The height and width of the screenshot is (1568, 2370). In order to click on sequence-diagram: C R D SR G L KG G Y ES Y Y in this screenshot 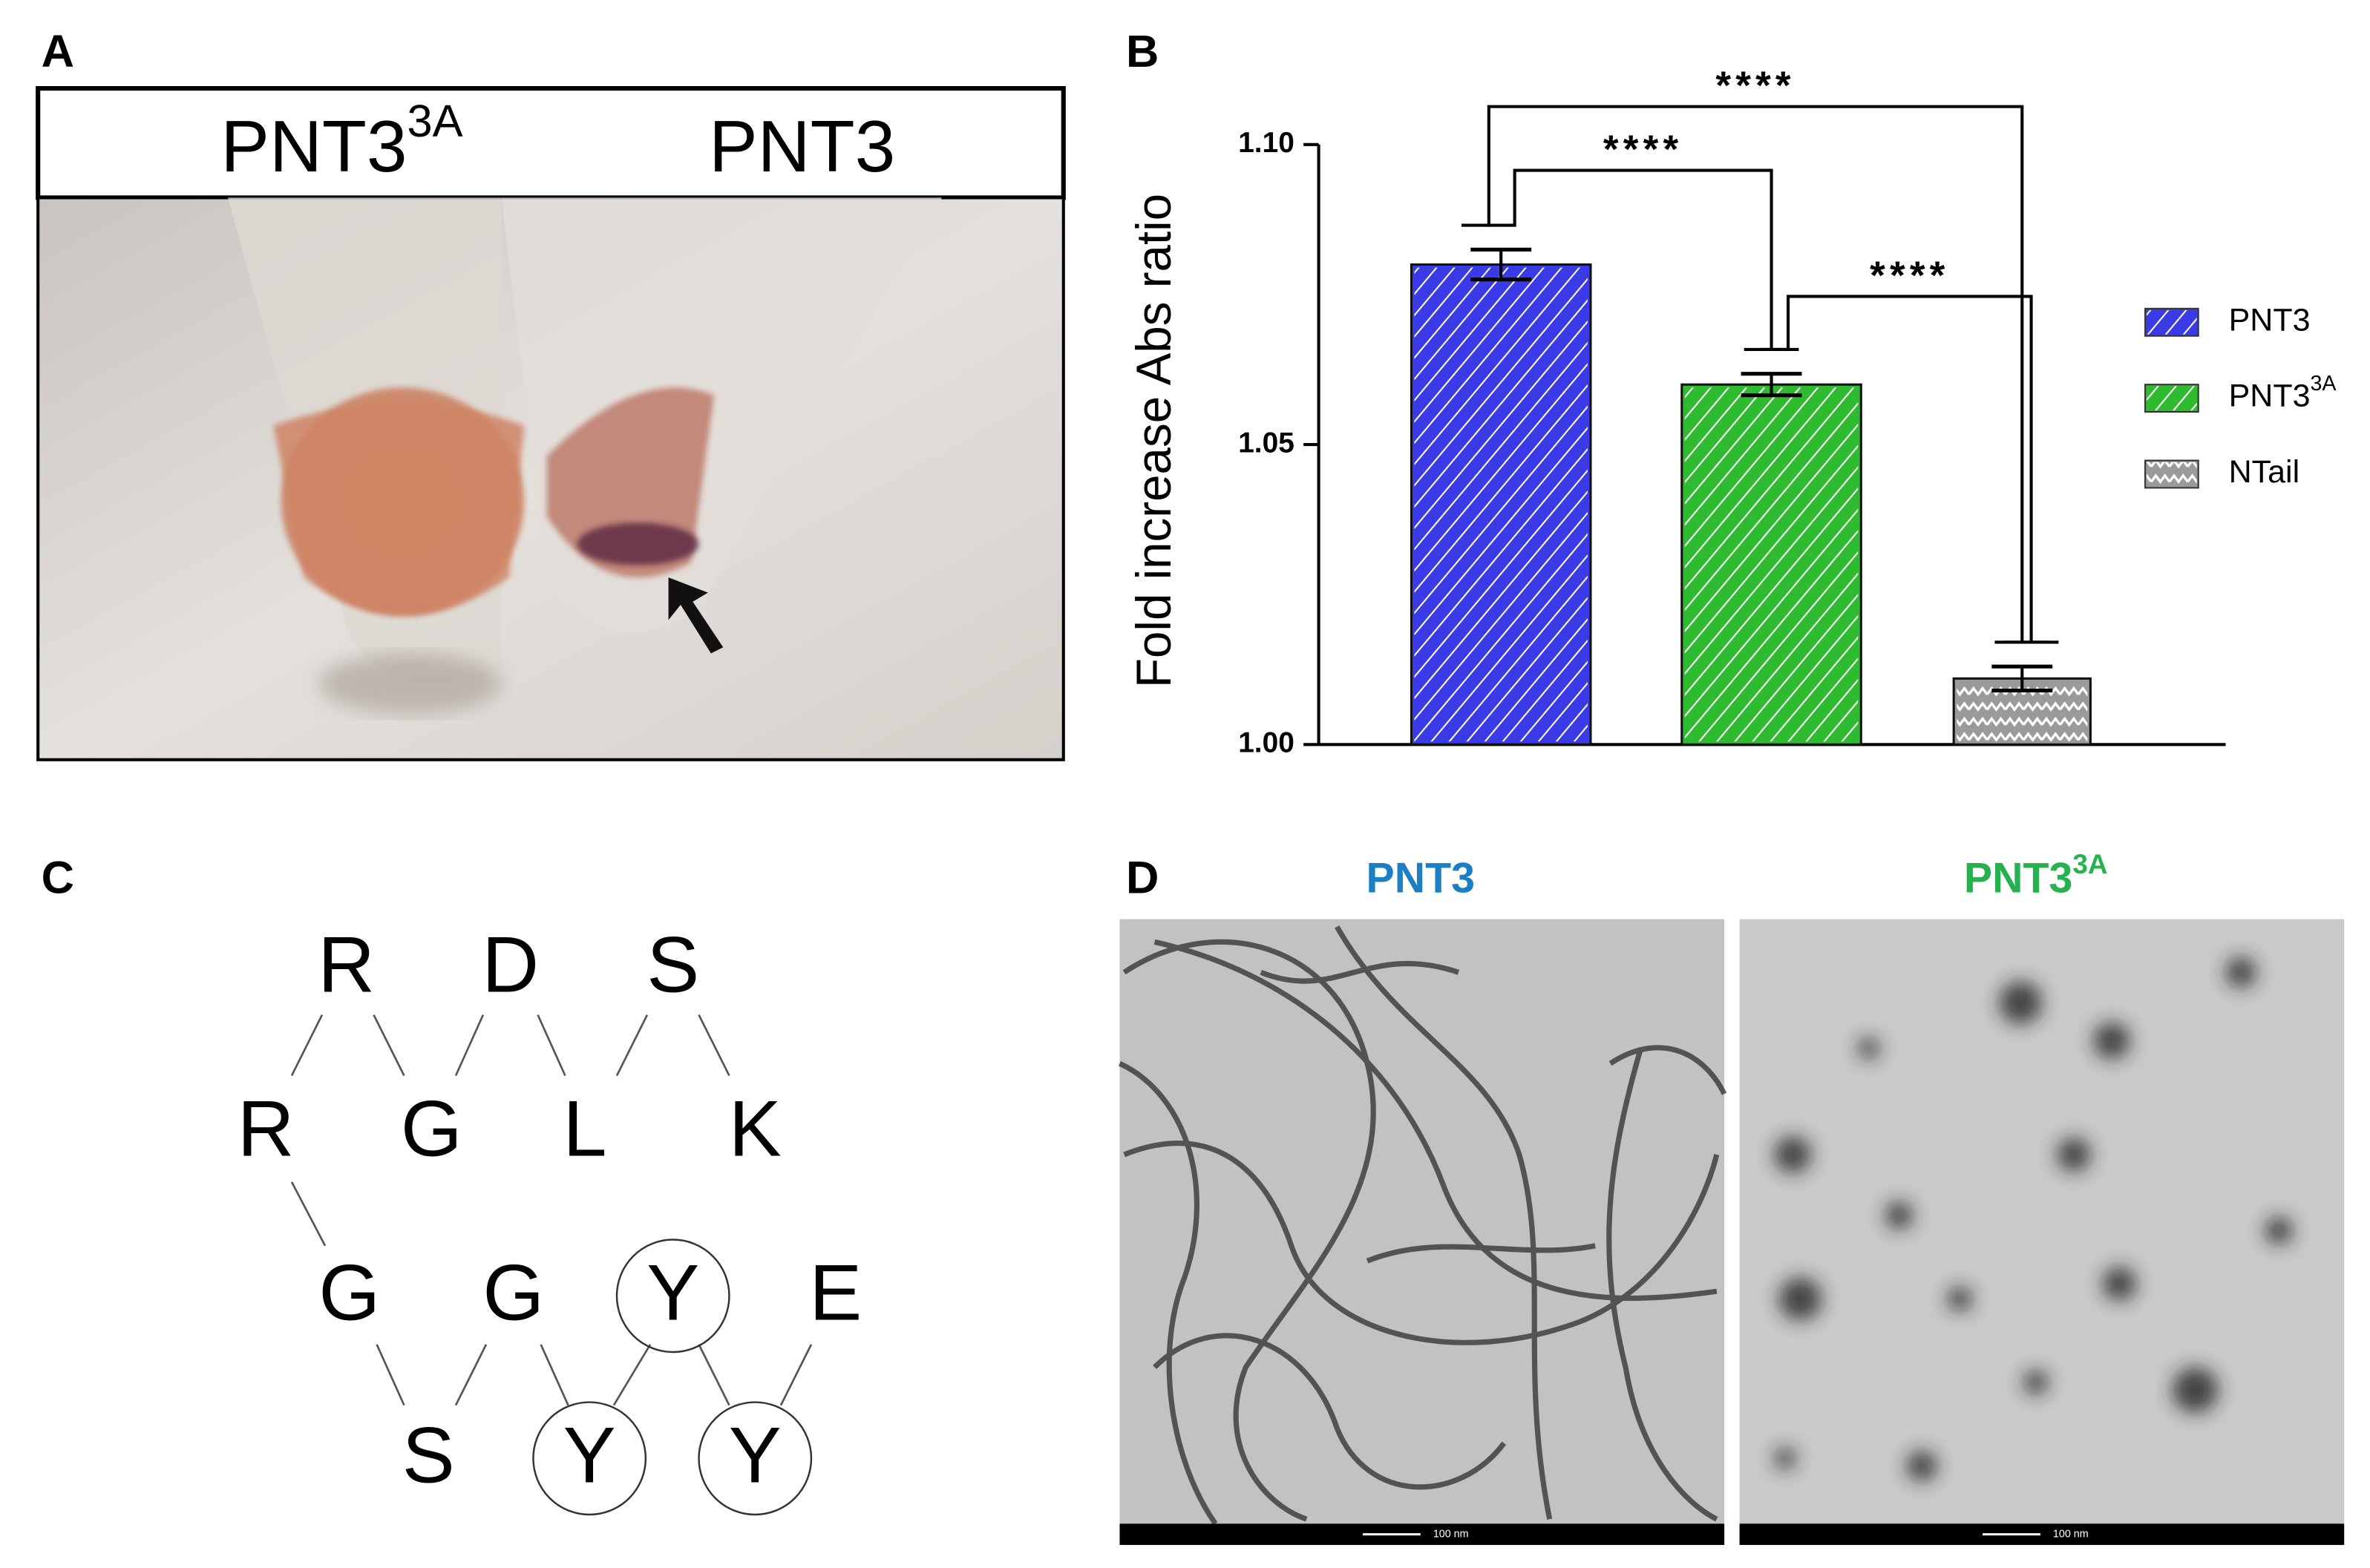, I will do `click(452, 1184)`.